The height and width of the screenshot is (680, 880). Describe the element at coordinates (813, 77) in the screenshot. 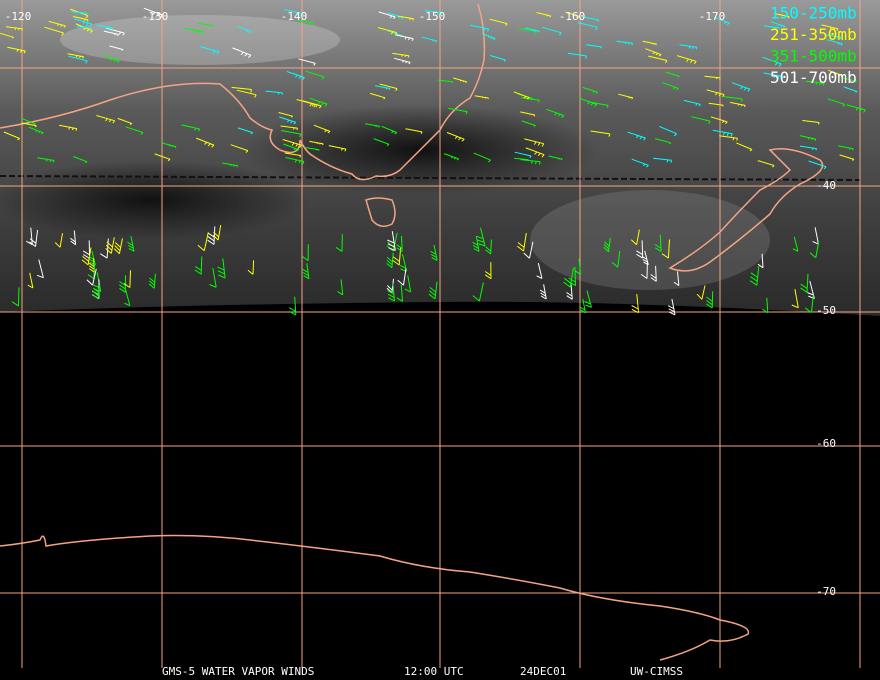

I see `legend-entry: 501-700mb` at that location.